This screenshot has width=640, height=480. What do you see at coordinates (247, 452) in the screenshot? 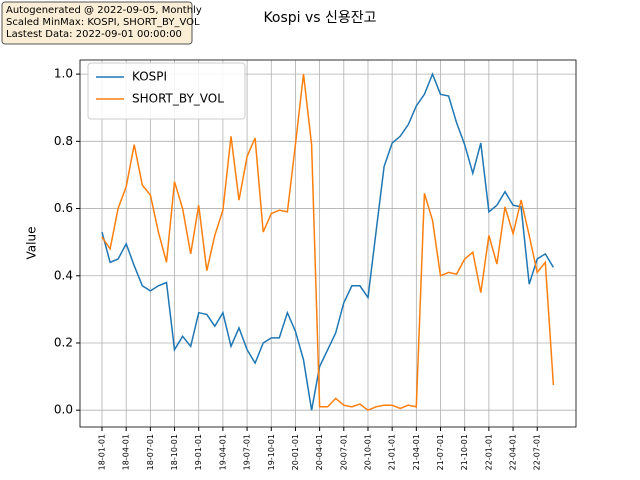
I see `x-tick-label: 19-07-01` at bounding box center [247, 452].